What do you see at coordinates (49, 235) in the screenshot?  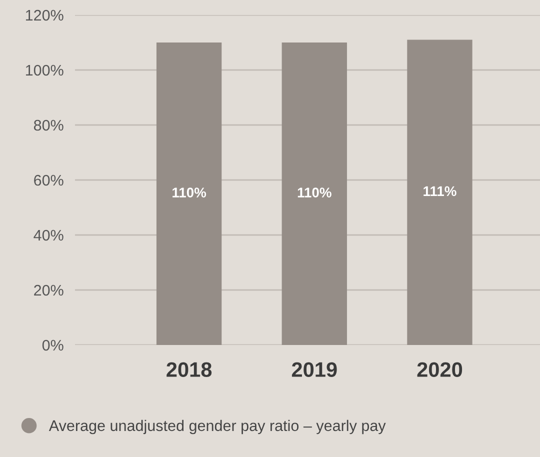 I see `y-tick-label: 40%` at bounding box center [49, 235].